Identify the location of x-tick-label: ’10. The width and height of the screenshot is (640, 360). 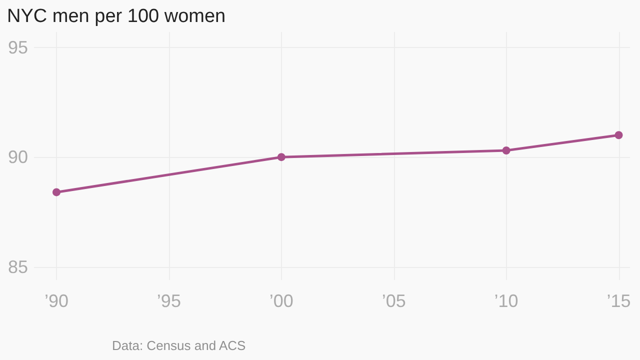
(506, 301).